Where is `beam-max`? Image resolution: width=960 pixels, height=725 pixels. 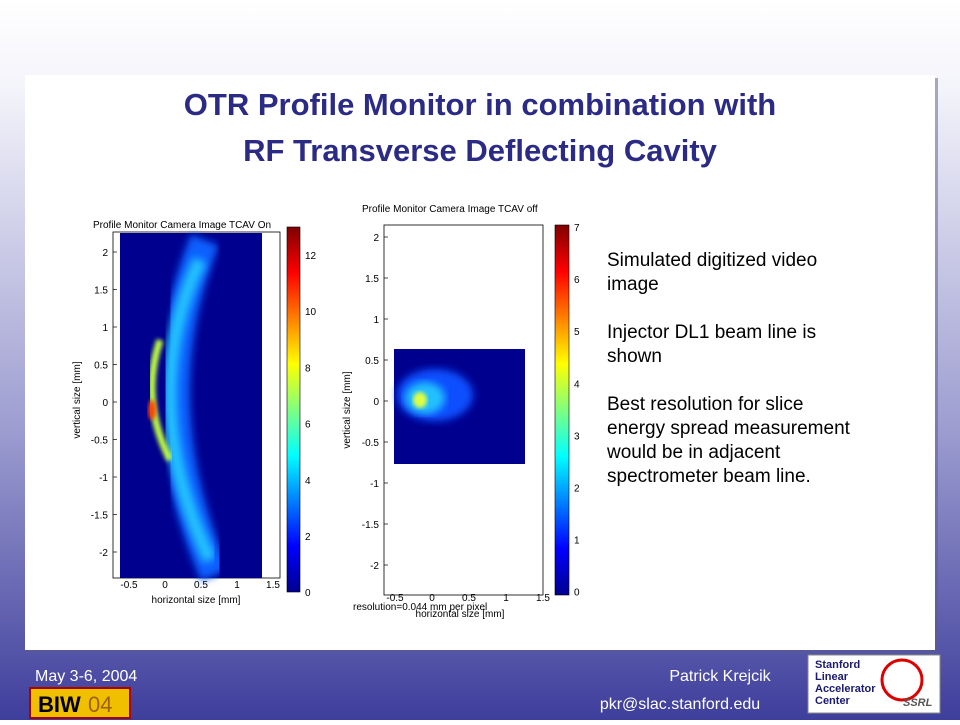 beam-max is located at coordinates (152, 410).